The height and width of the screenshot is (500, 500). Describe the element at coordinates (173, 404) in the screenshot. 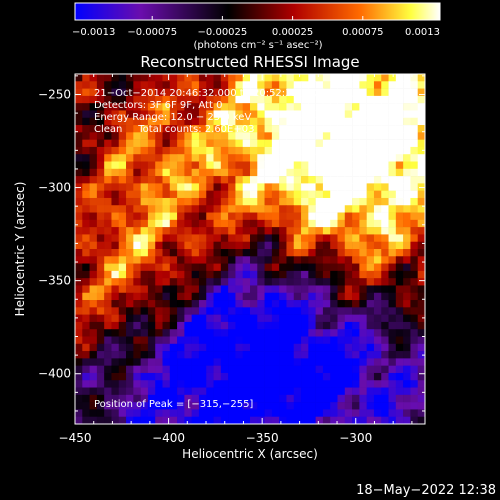

I see `annotation-peak-position: Position of Peak = [−315,−255]` at that location.